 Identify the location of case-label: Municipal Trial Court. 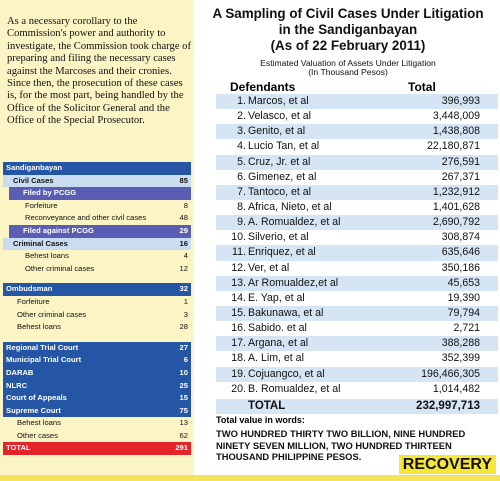
(44, 360).